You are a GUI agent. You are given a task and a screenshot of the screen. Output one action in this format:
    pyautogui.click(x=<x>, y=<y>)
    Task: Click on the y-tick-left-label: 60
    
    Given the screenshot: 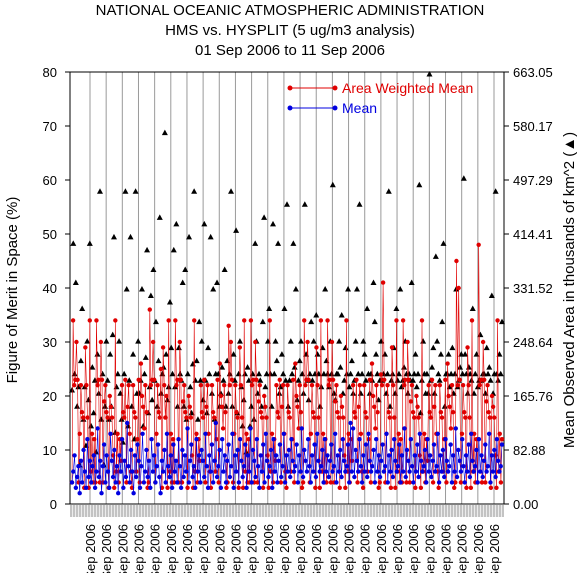 What is the action you would take?
    pyautogui.click(x=50, y=180)
    